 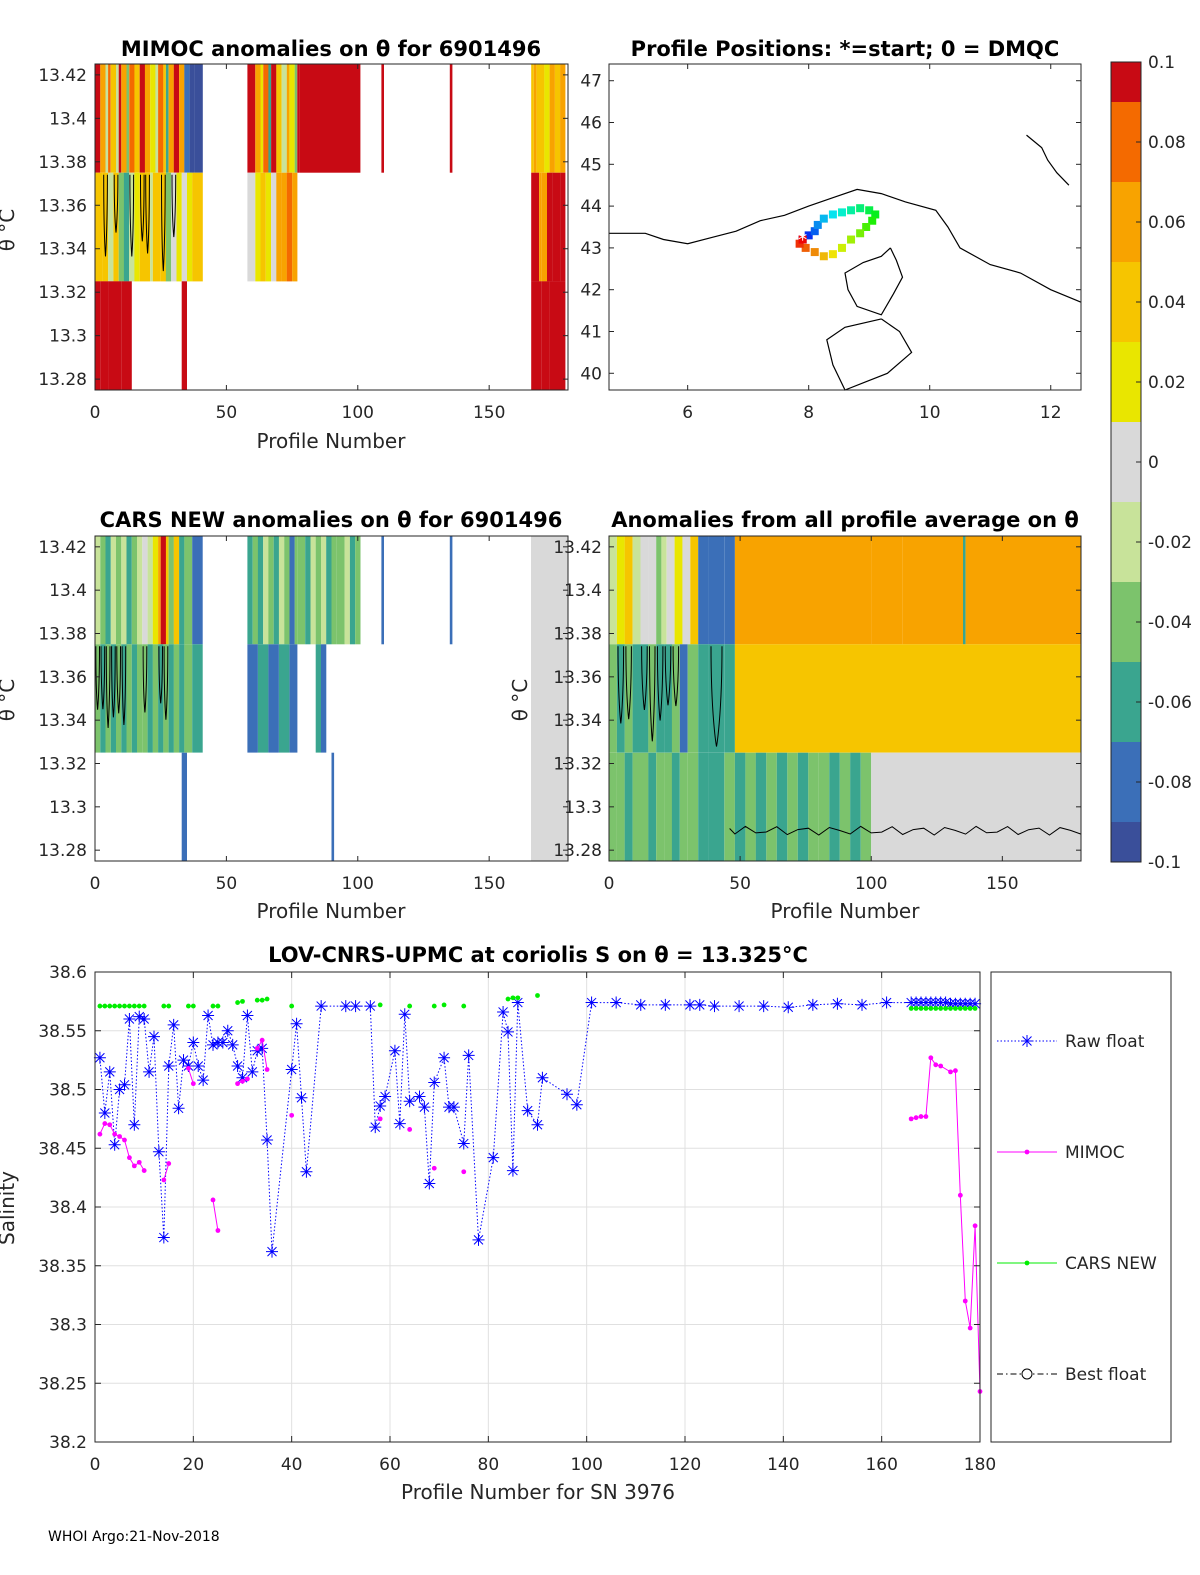 I want to click on mimoc-y-axis-label: θ °C, so click(x=9, y=230).